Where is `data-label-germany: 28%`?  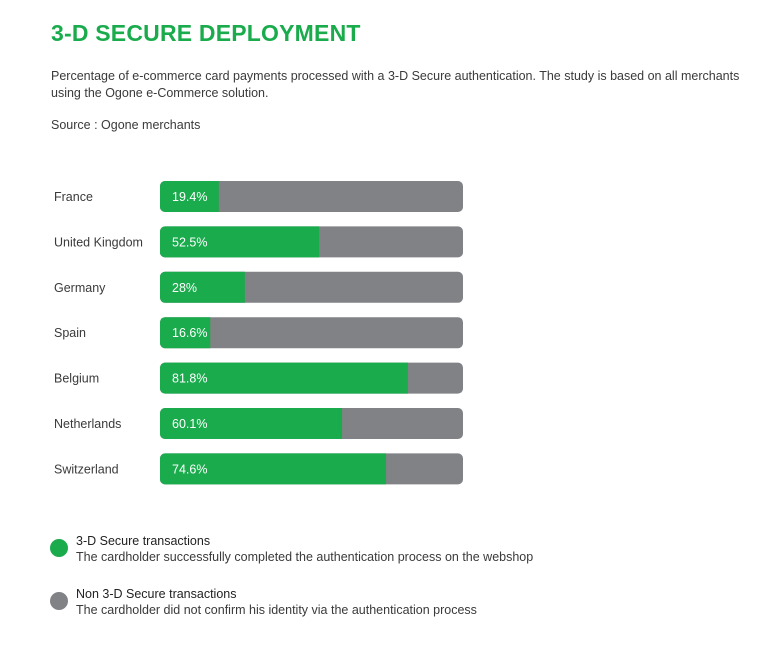
data-label-germany: 28% is located at coordinates (184, 288).